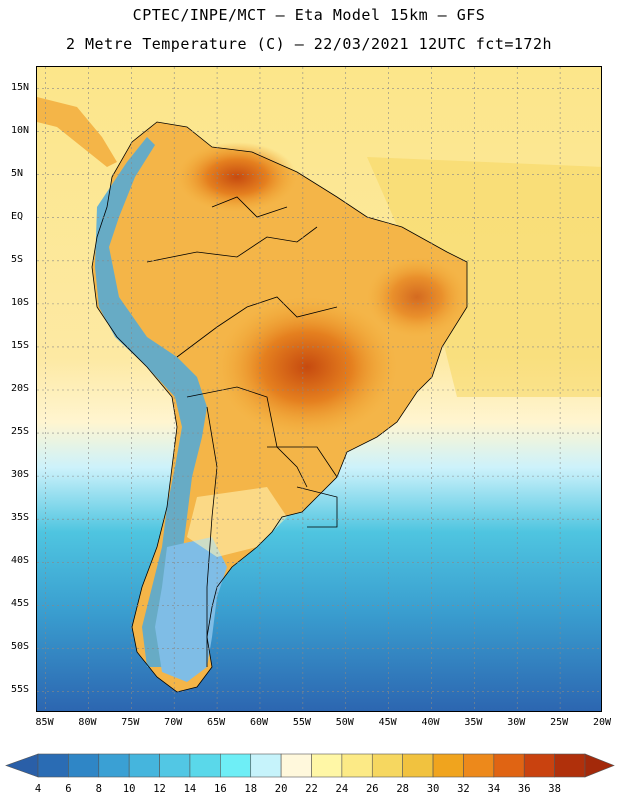 The image size is (618, 800). Describe the element at coordinates (311, 789) in the screenshot. I see `colorbar-tick-label: 22` at that location.